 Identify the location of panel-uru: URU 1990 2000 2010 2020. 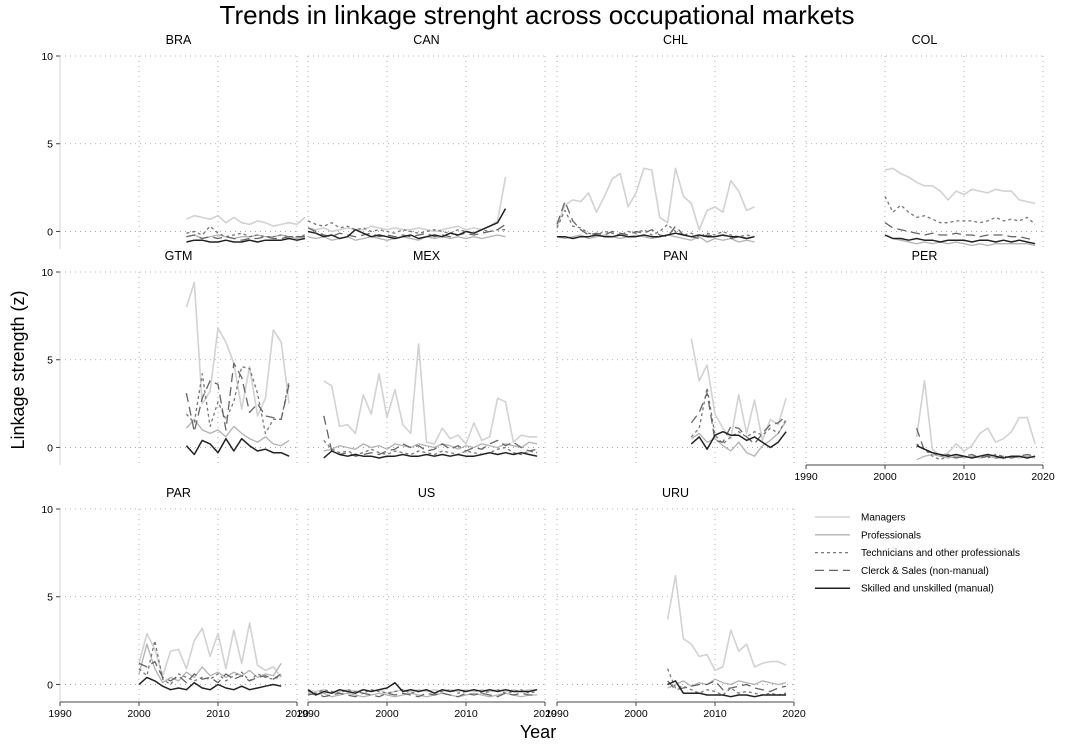
(675, 603).